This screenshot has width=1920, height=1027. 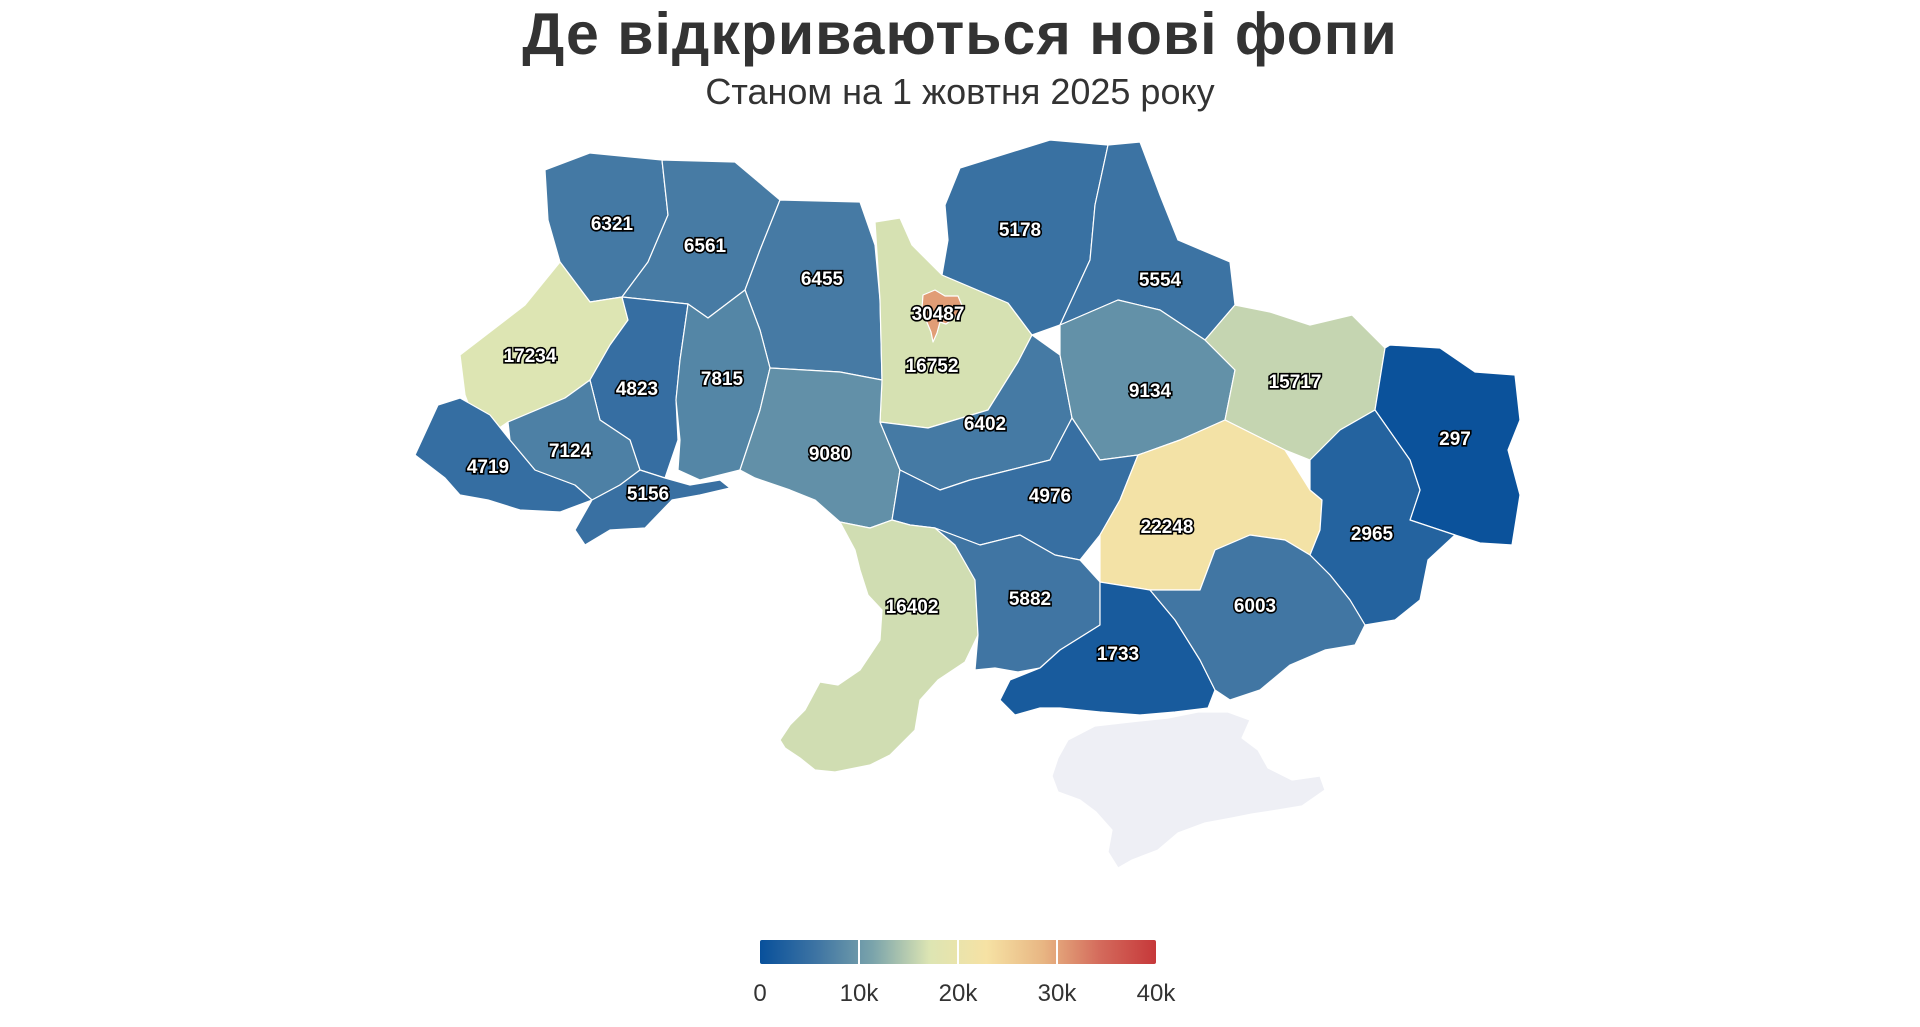 What do you see at coordinates (488, 467) in the screenshot?
I see `region-value-label: 4719` at bounding box center [488, 467].